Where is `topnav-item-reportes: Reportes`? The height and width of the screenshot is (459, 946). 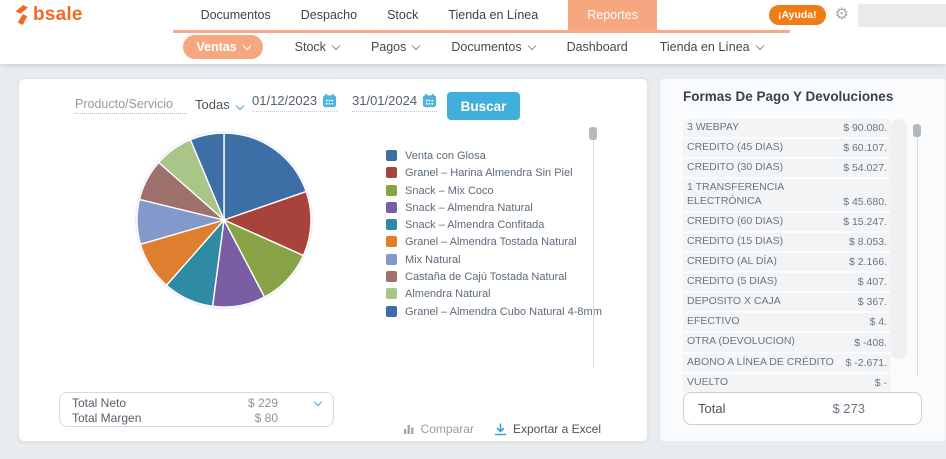
topnav-item-reportes: Reportes is located at coordinates (612, 15).